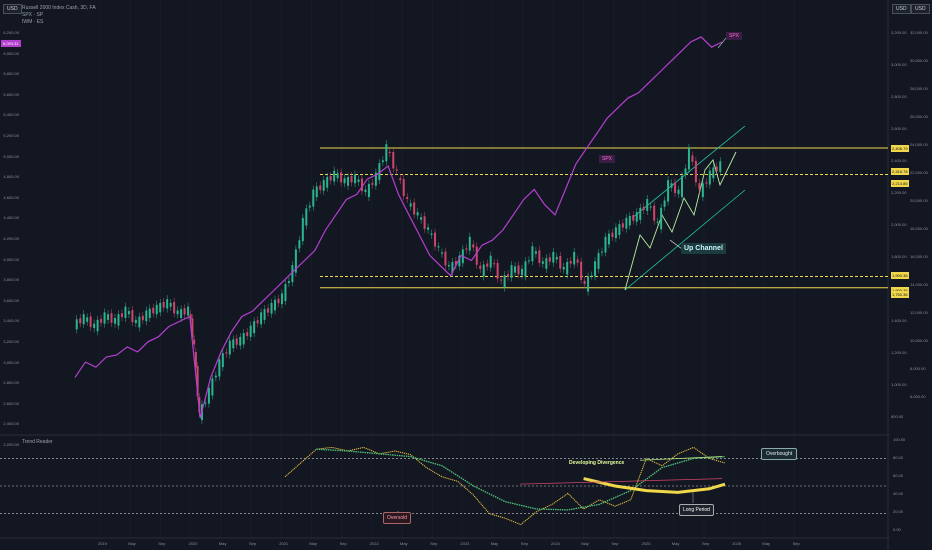 Image resolution: width=932 pixels, height=550 pixels. What do you see at coordinates (11, 341) in the screenshot?
I see `left-axis-tick: 3,200.00` at bounding box center [11, 341].